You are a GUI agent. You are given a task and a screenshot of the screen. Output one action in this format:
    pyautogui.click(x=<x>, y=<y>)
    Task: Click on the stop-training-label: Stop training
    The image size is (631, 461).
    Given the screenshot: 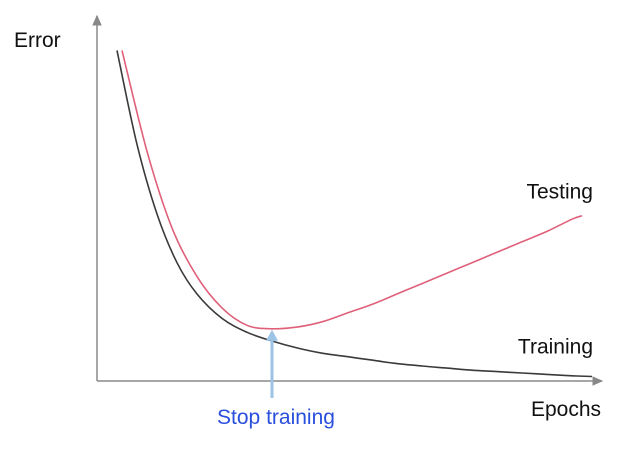 What is the action you would take?
    pyautogui.click(x=276, y=417)
    